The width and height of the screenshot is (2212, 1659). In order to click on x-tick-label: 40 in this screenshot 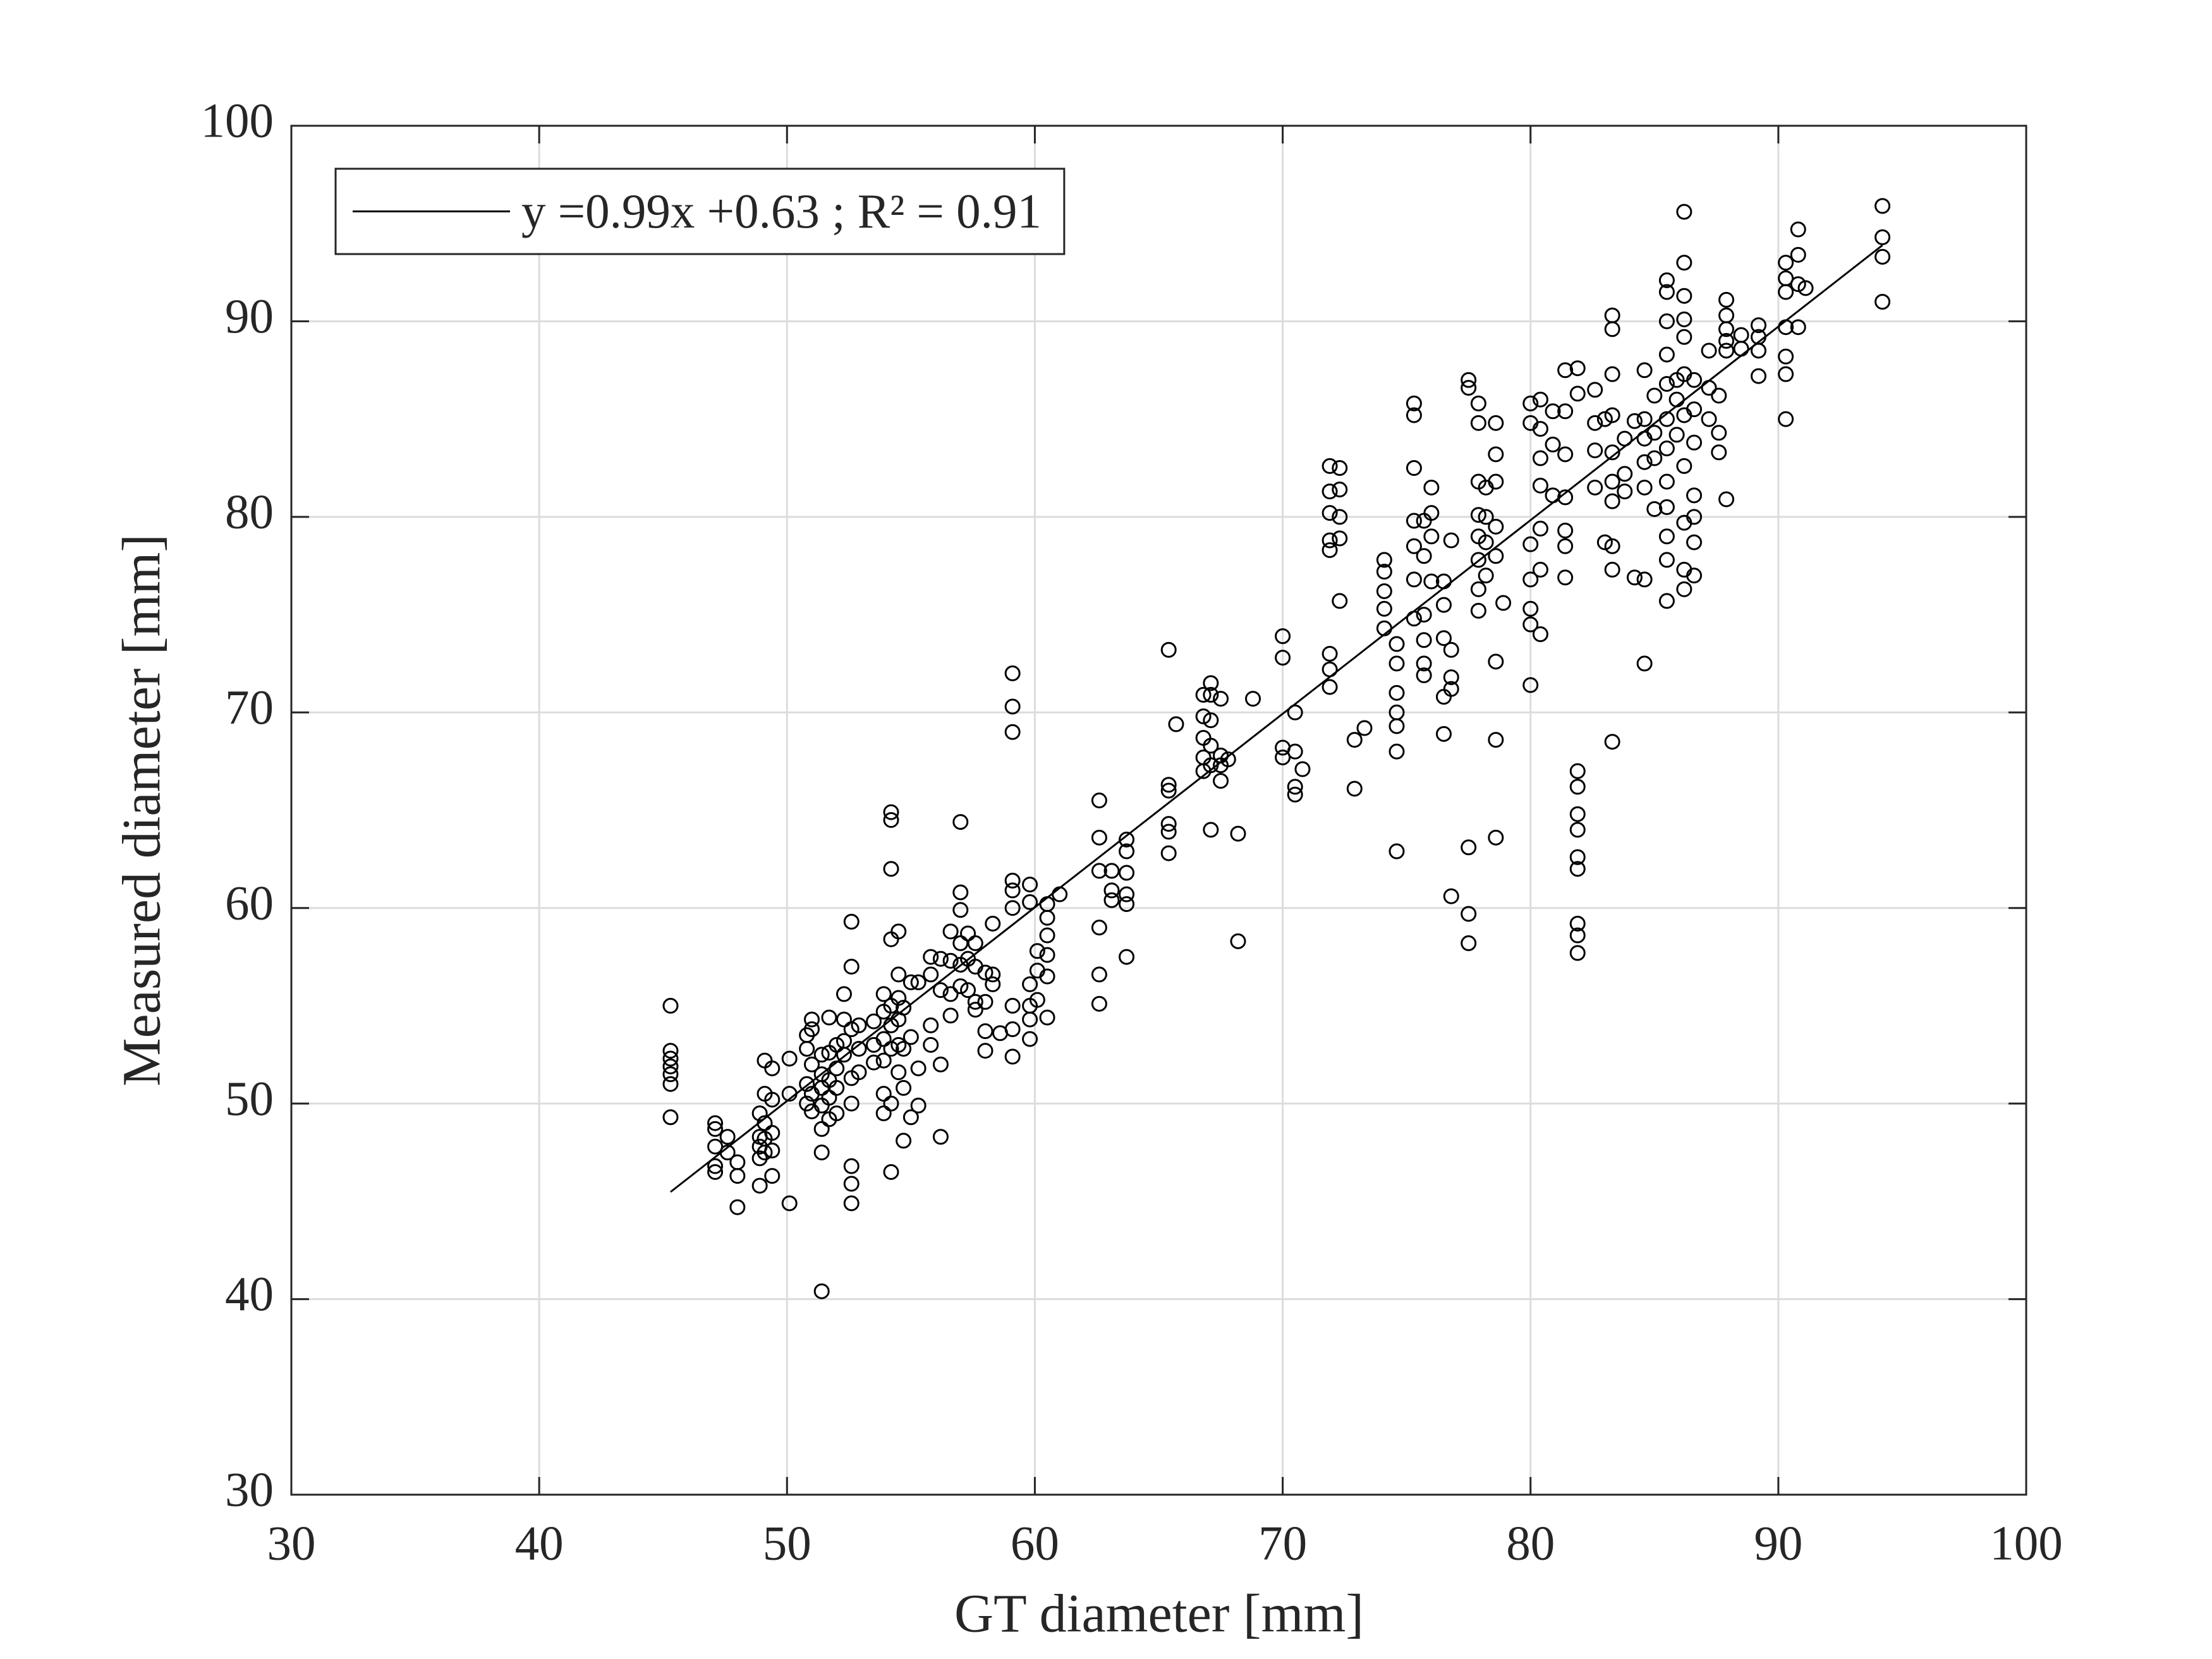, I will do `click(539, 1543)`.